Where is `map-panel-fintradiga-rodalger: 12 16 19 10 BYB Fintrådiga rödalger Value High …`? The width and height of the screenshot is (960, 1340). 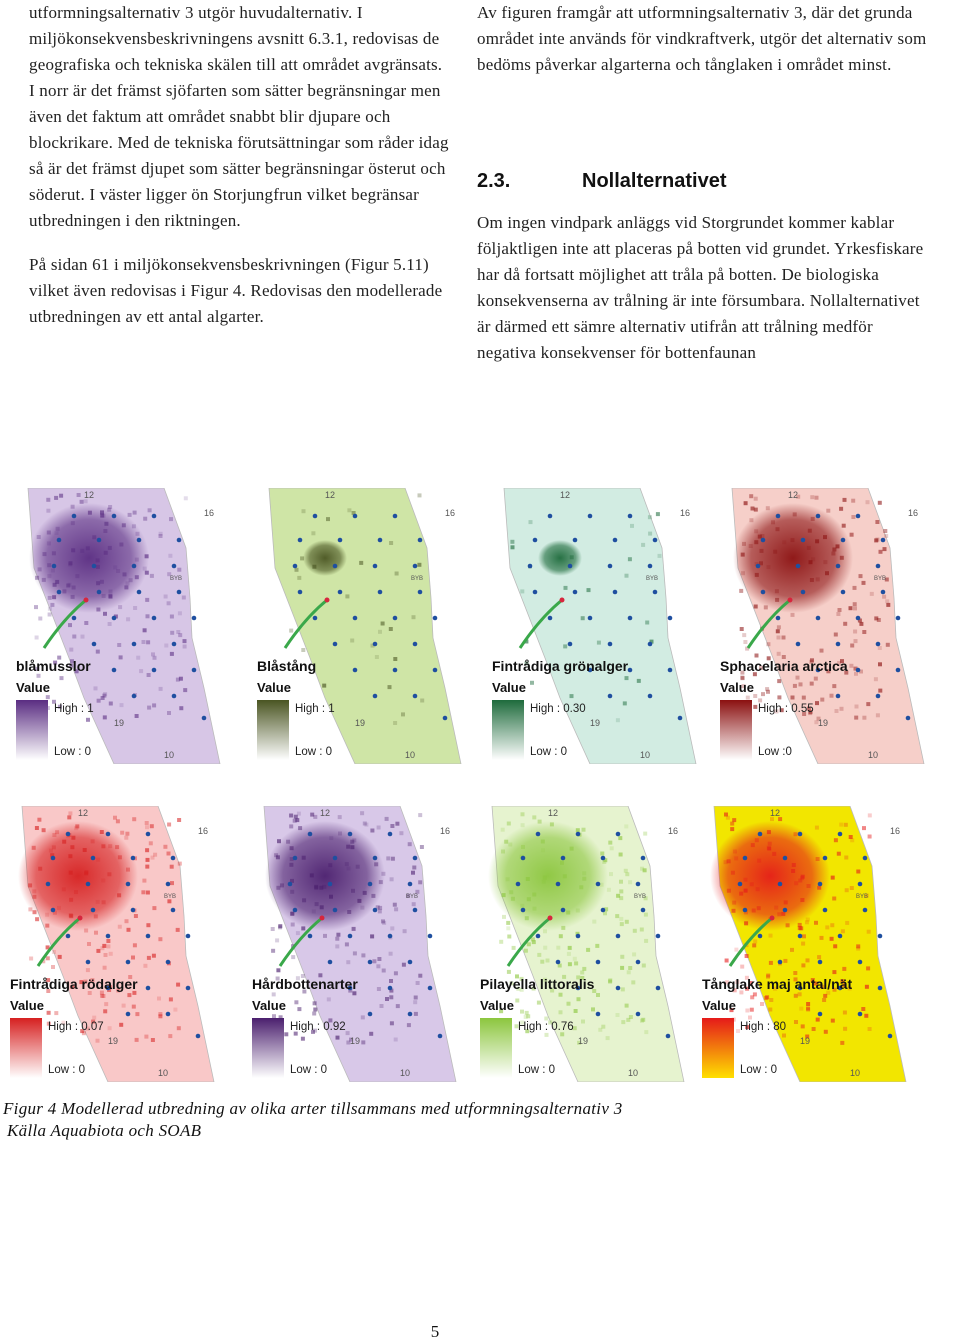 map-panel-fintradiga-rodalger: 12 16 19 10 BYB Fintrådiga rödalger Value High … is located at coordinates (117, 944).